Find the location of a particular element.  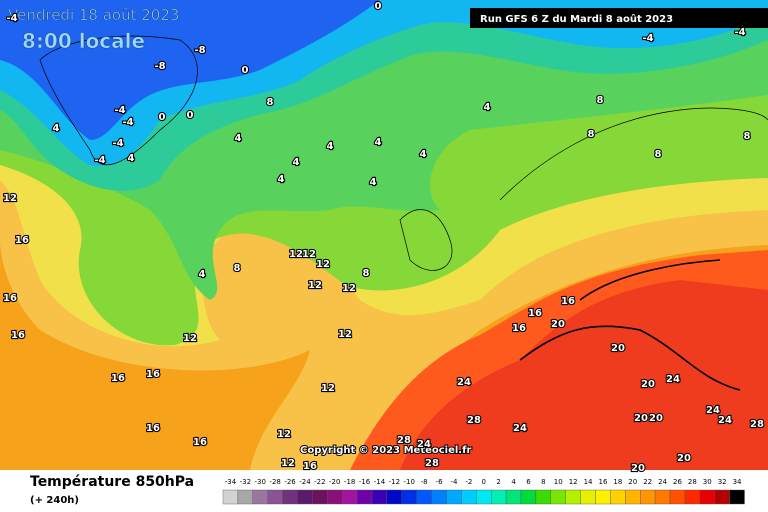

zone-minus8 is located at coordinates (190, 70).